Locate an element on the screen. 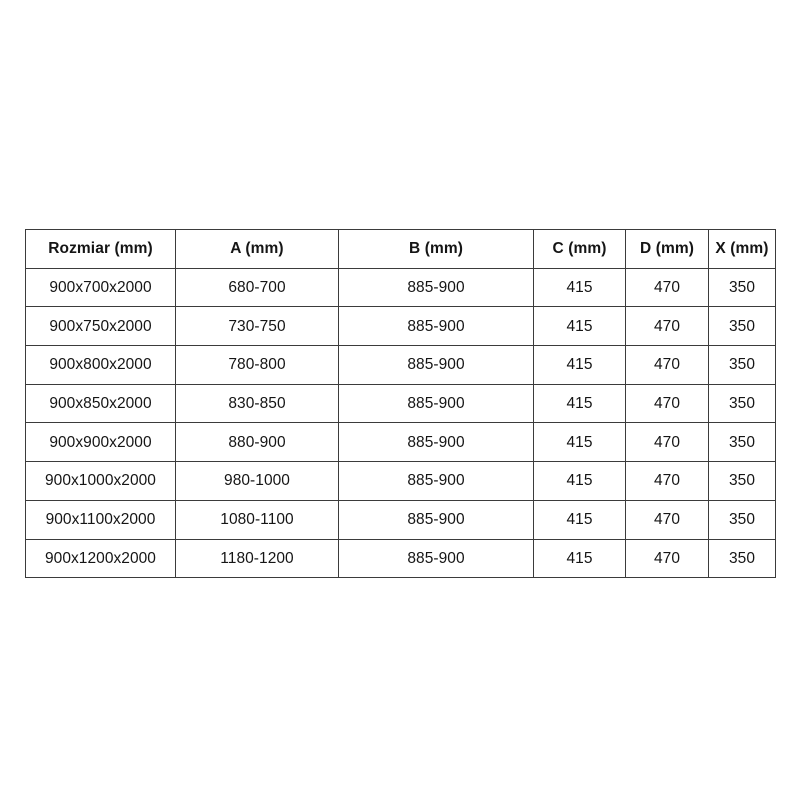  column-header-x: X (mm) is located at coordinates (742, 249).